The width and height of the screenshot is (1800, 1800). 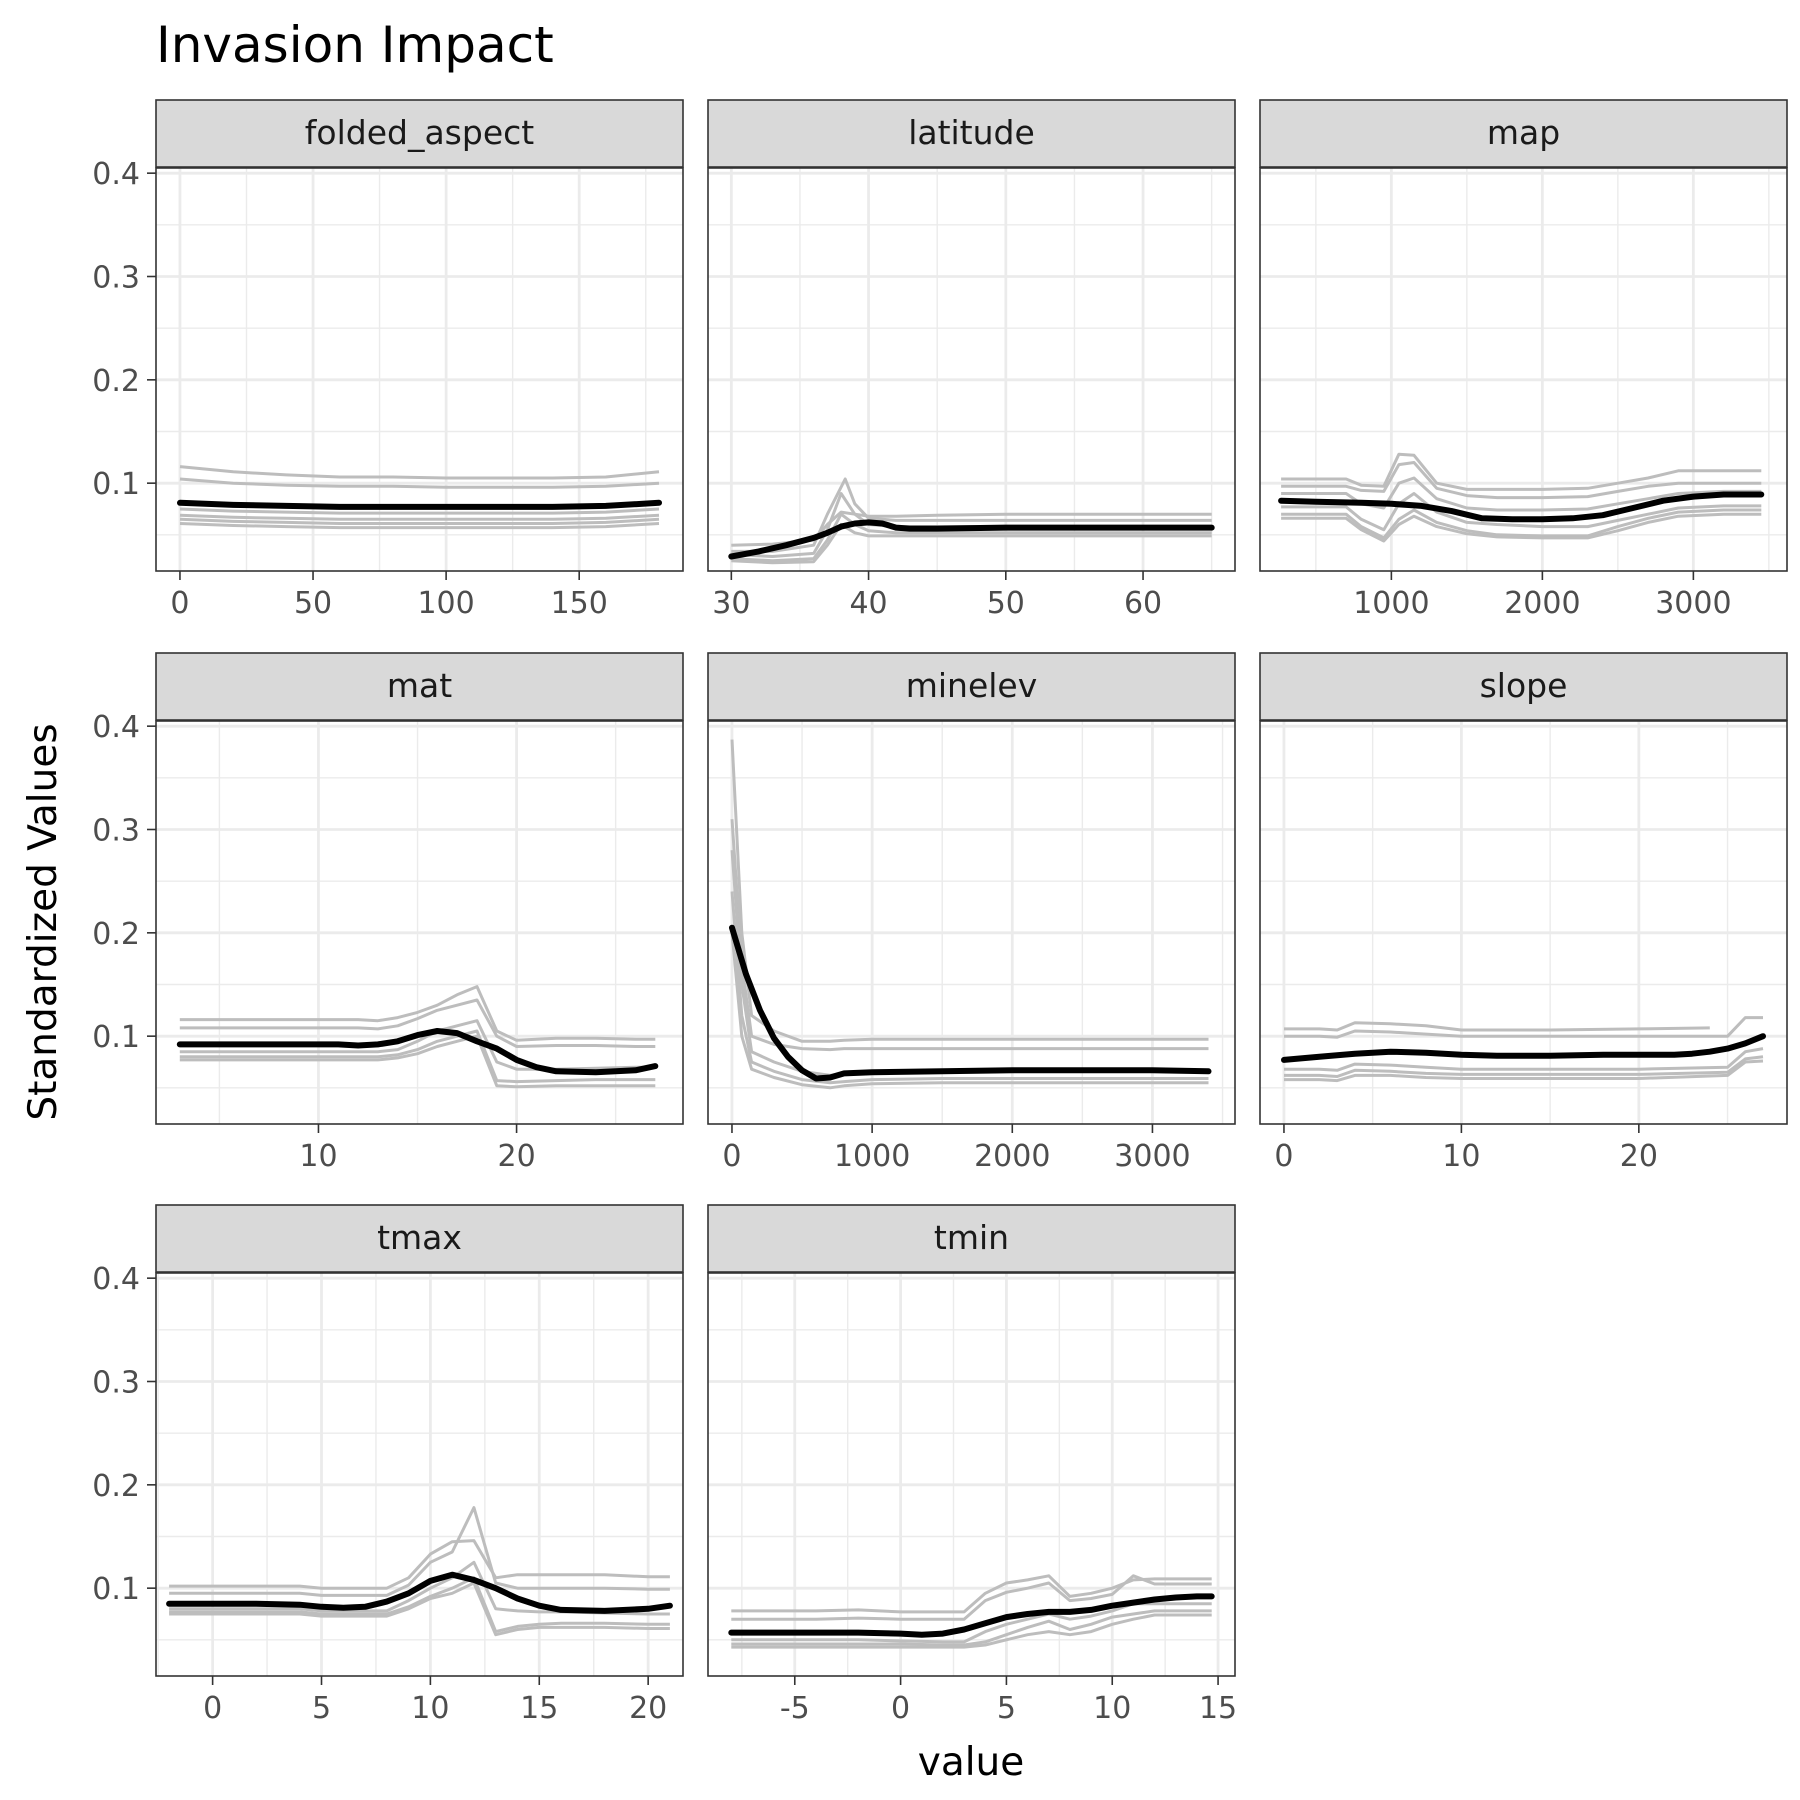 I want to click on y-tick-label: 0.4, so click(x=116, y=1279).